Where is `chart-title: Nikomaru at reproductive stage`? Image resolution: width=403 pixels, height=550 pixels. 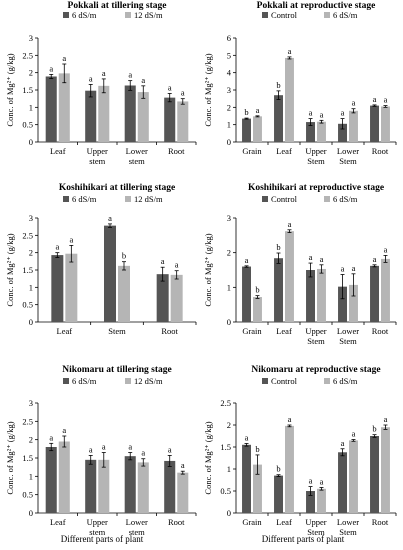
chart-title: Nikomaru at reproductive stage is located at coordinates (315, 370).